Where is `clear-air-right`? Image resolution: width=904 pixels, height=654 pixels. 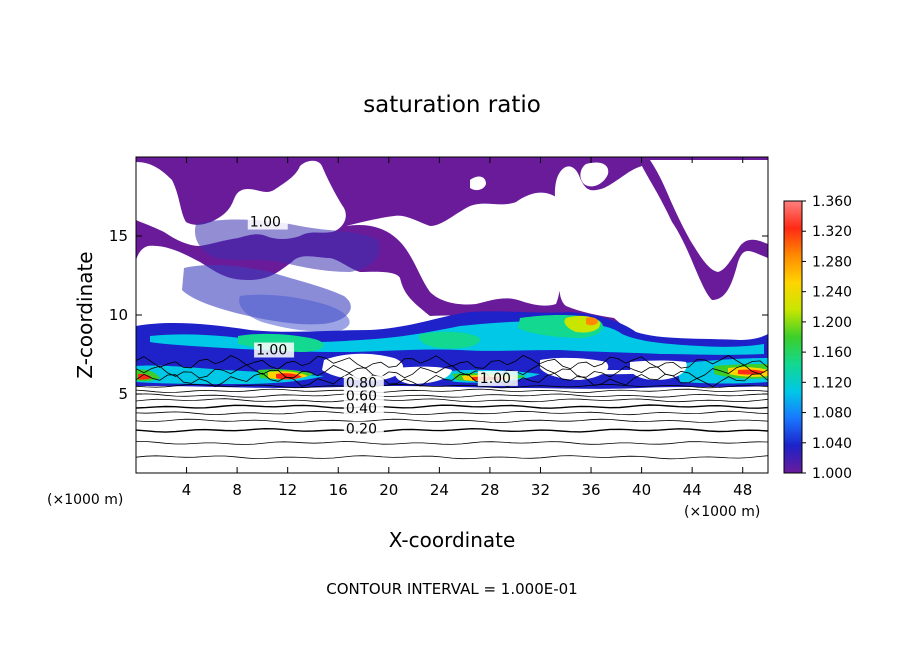
clear-air-right is located at coordinates (709, 216).